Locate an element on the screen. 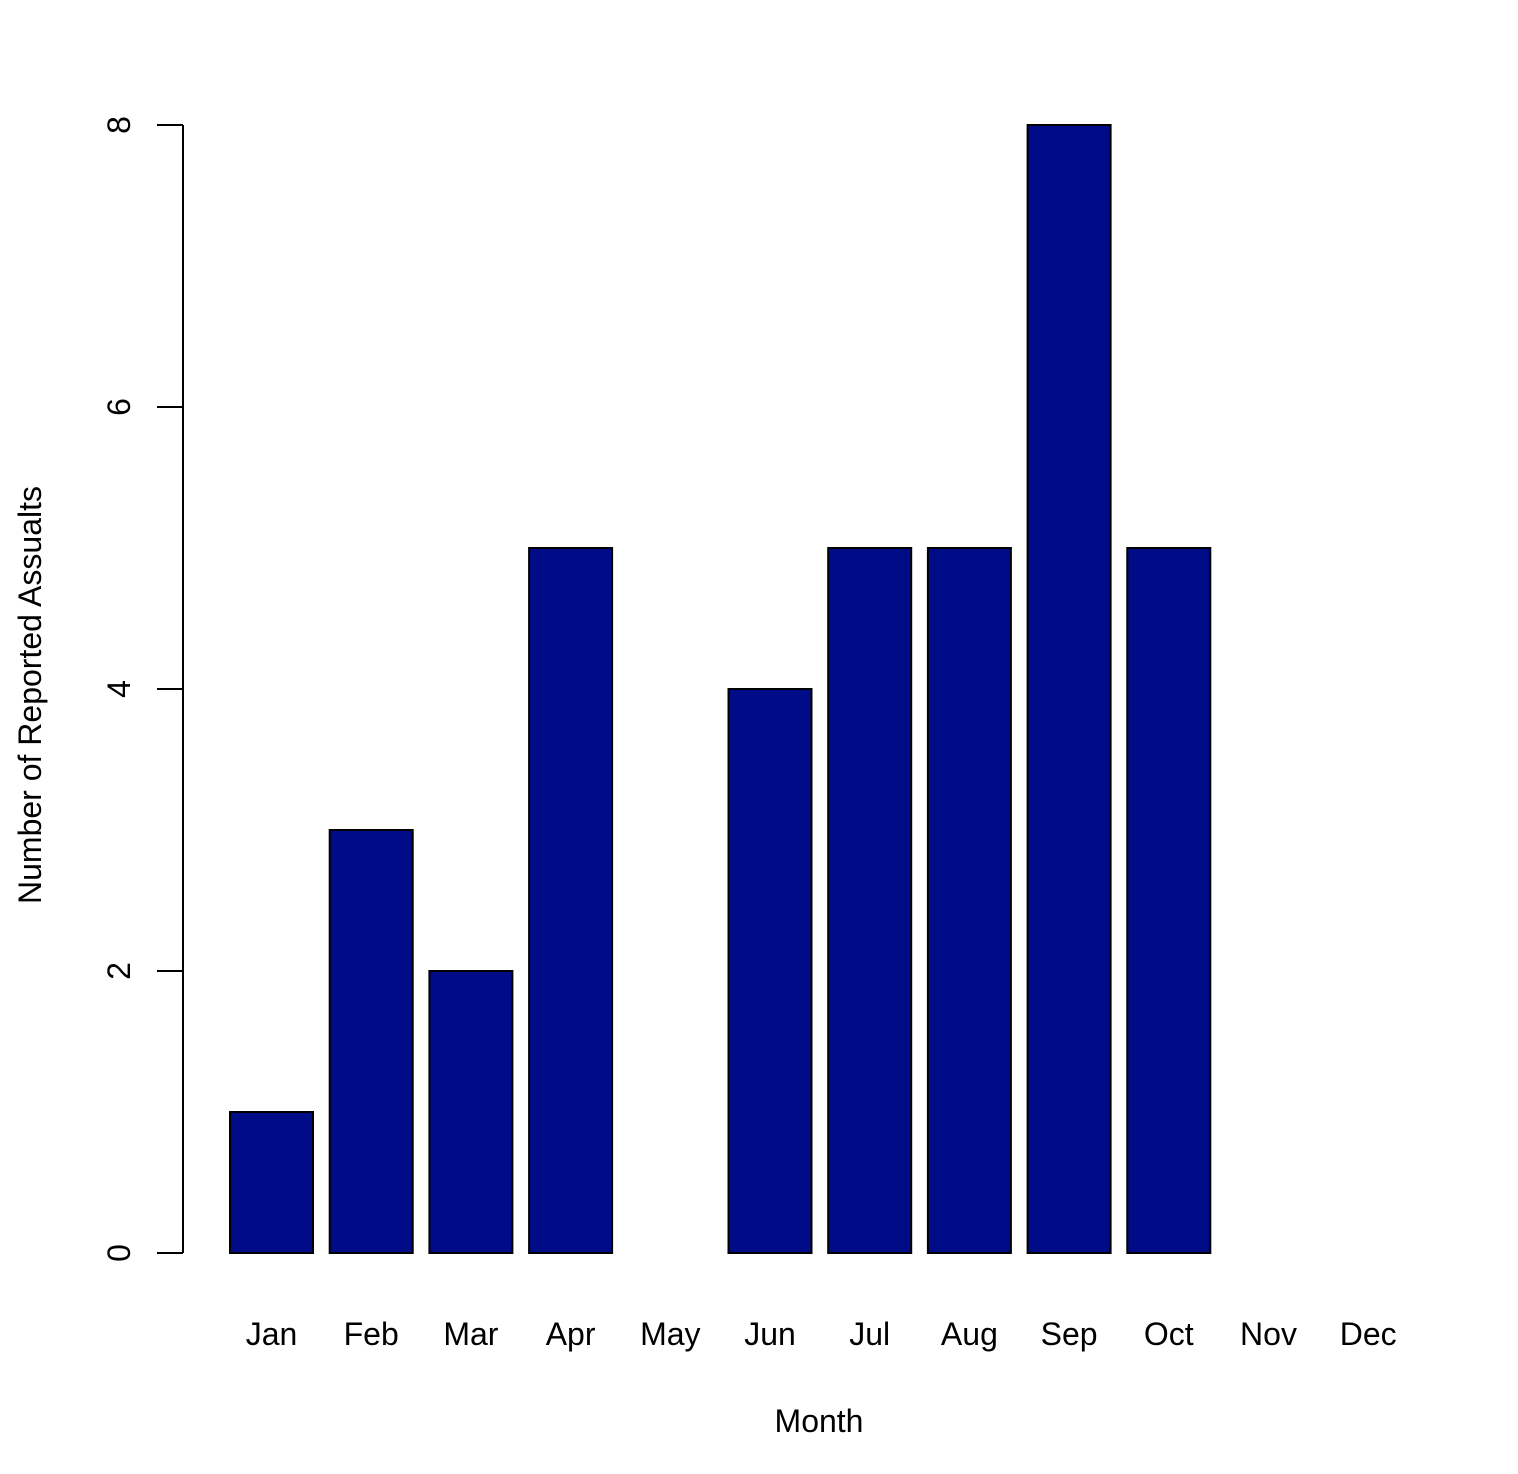  y-axis-label: Number of Reported Assualts is located at coordinates (30, 695).